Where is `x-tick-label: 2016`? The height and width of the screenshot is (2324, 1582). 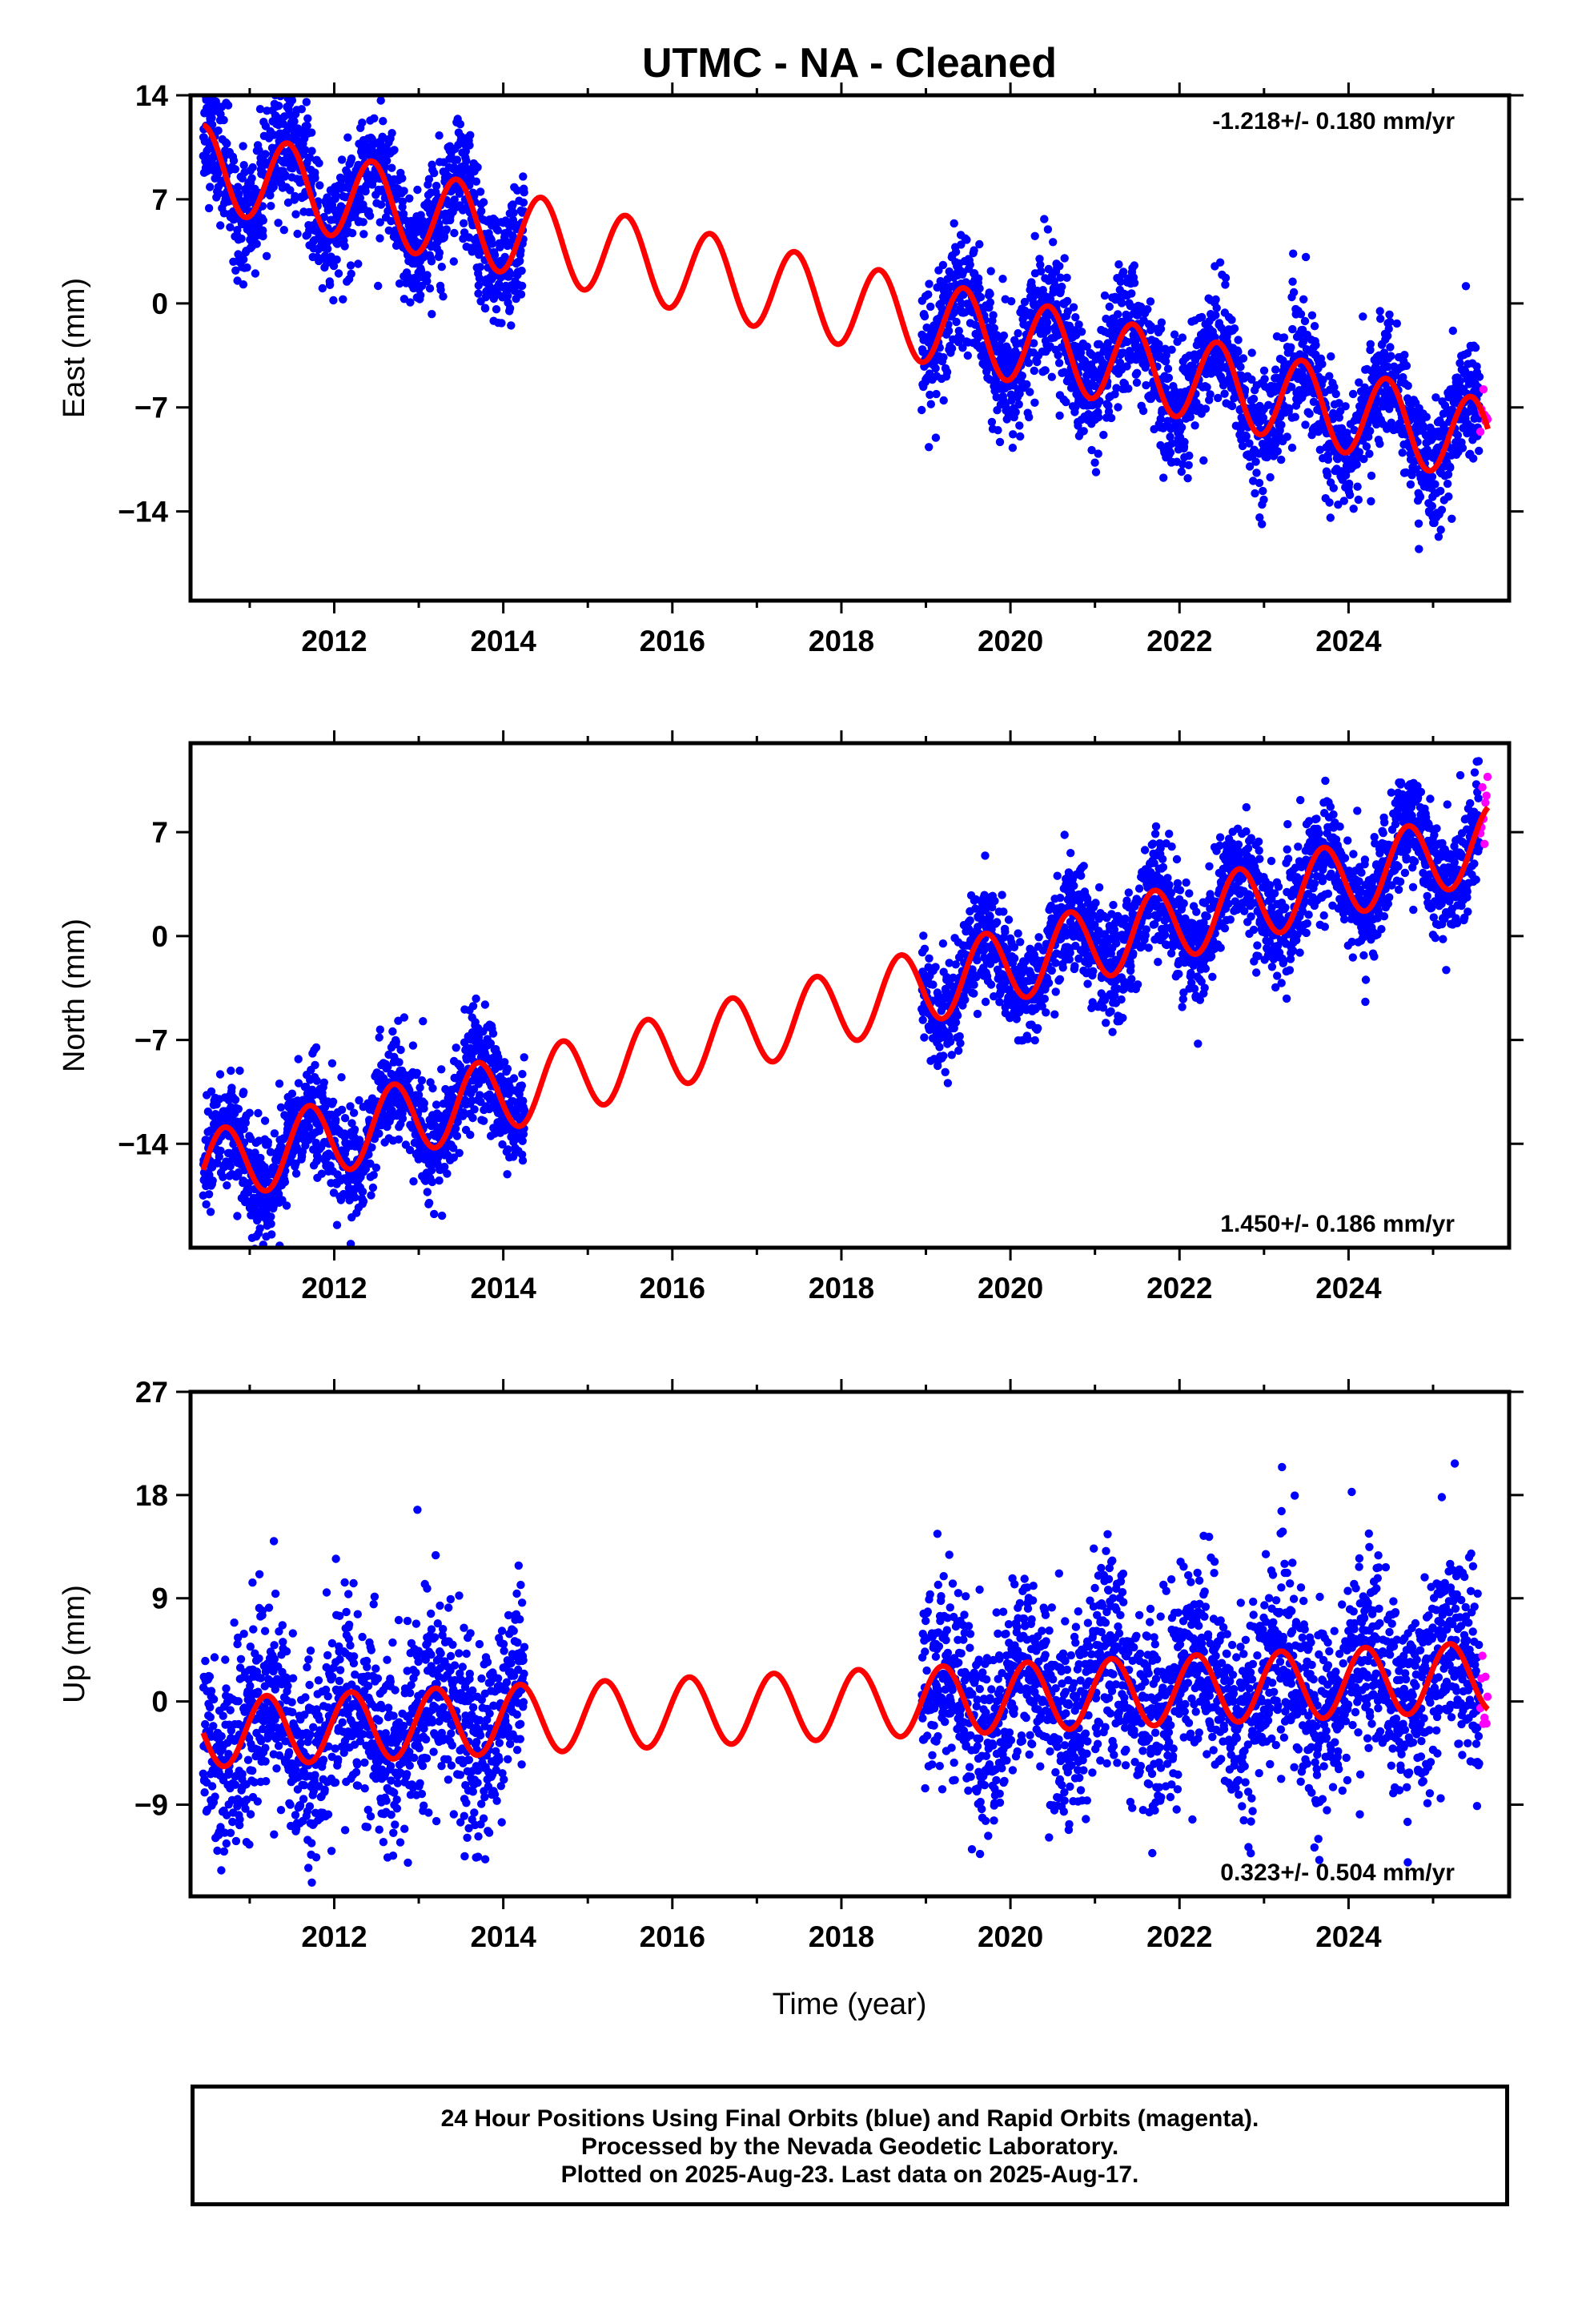 x-tick-label: 2016 is located at coordinates (672, 641).